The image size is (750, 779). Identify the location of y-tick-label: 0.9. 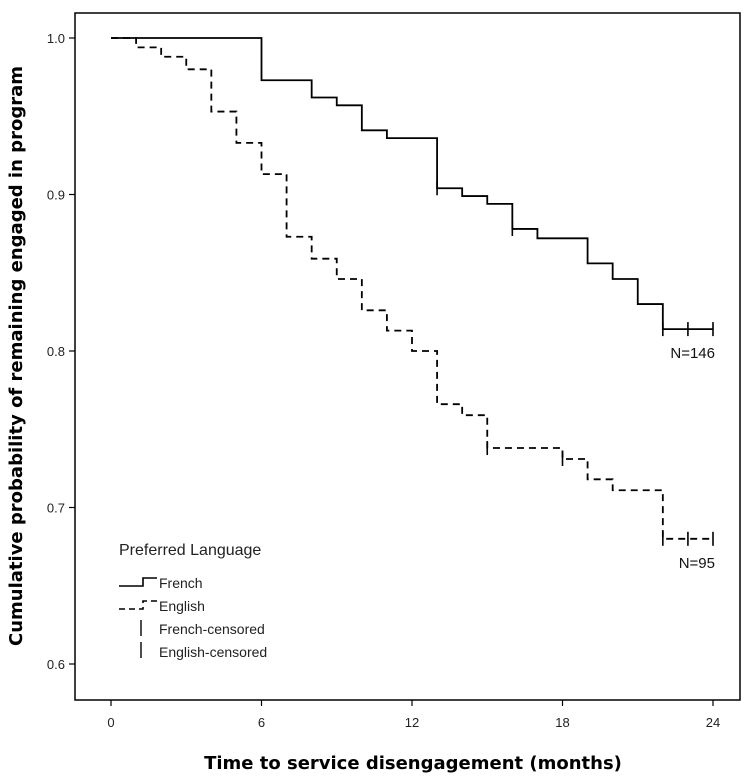
(56, 195).